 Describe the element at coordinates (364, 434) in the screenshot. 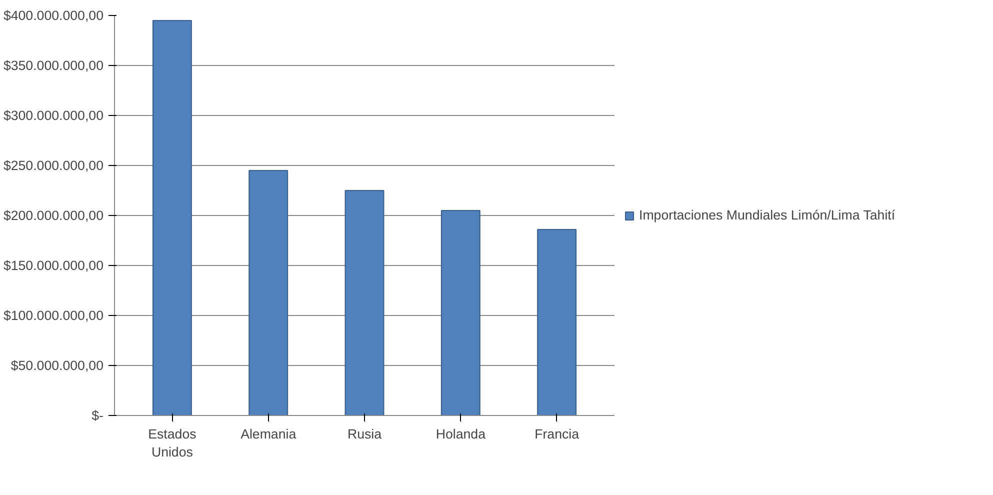

I see `x-tick-label: Rusia` at that location.